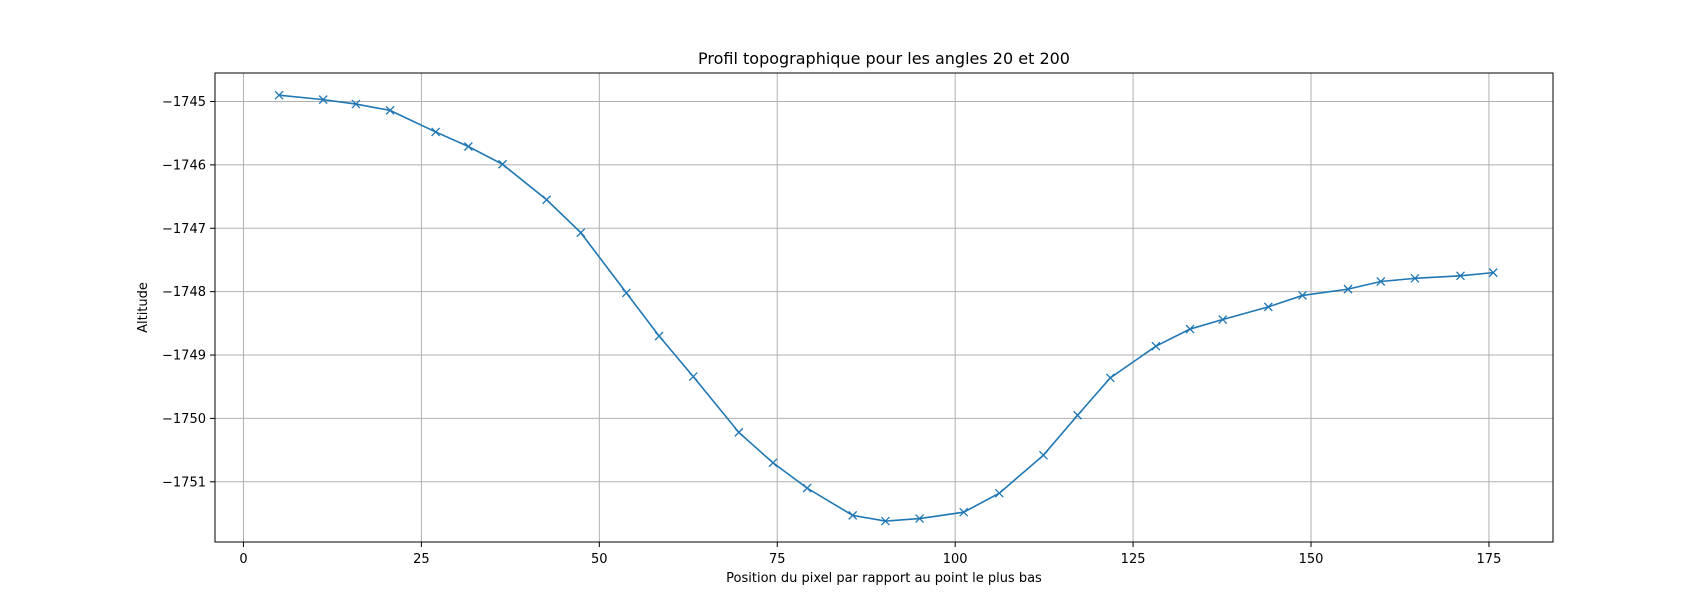 The width and height of the screenshot is (1700, 600). Describe the element at coordinates (421, 559) in the screenshot. I see `x-tick-label: 25` at that location.